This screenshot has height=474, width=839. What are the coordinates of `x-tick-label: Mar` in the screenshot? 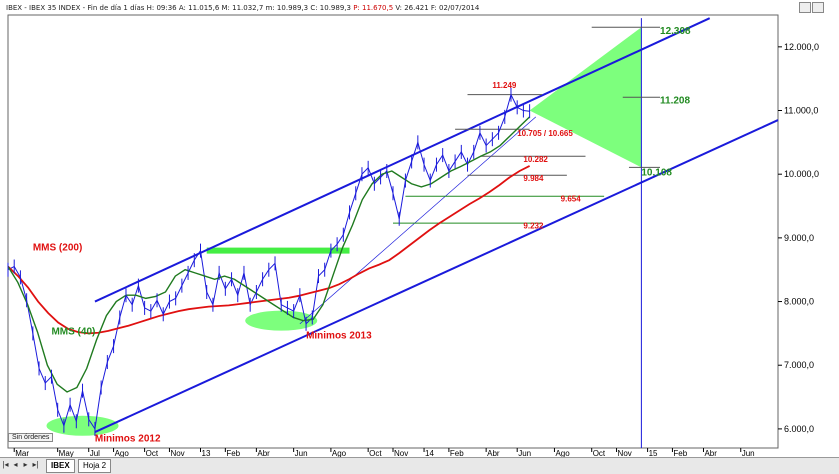 It's located at (22, 453).